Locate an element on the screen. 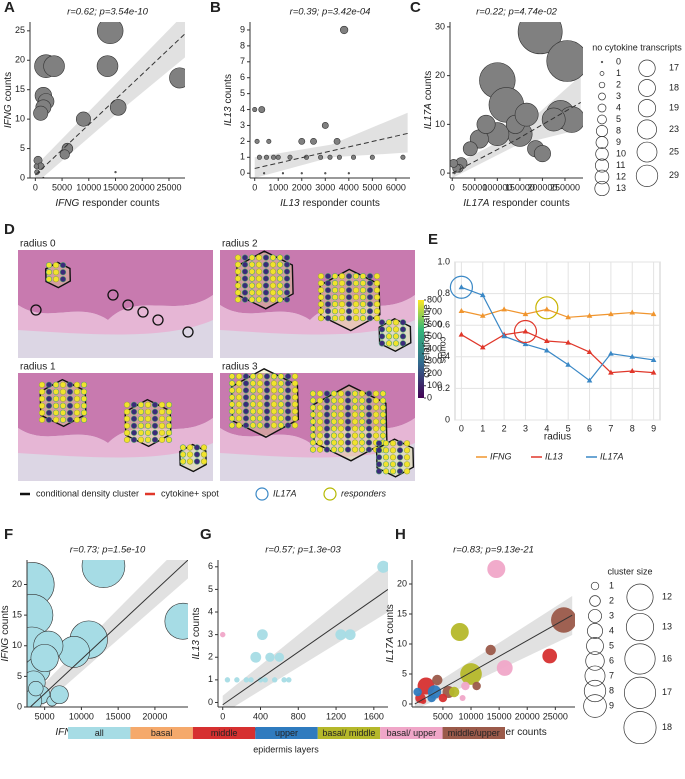 The image size is (685, 779). y-tick-label: 25 is located at coordinates (20, 30).